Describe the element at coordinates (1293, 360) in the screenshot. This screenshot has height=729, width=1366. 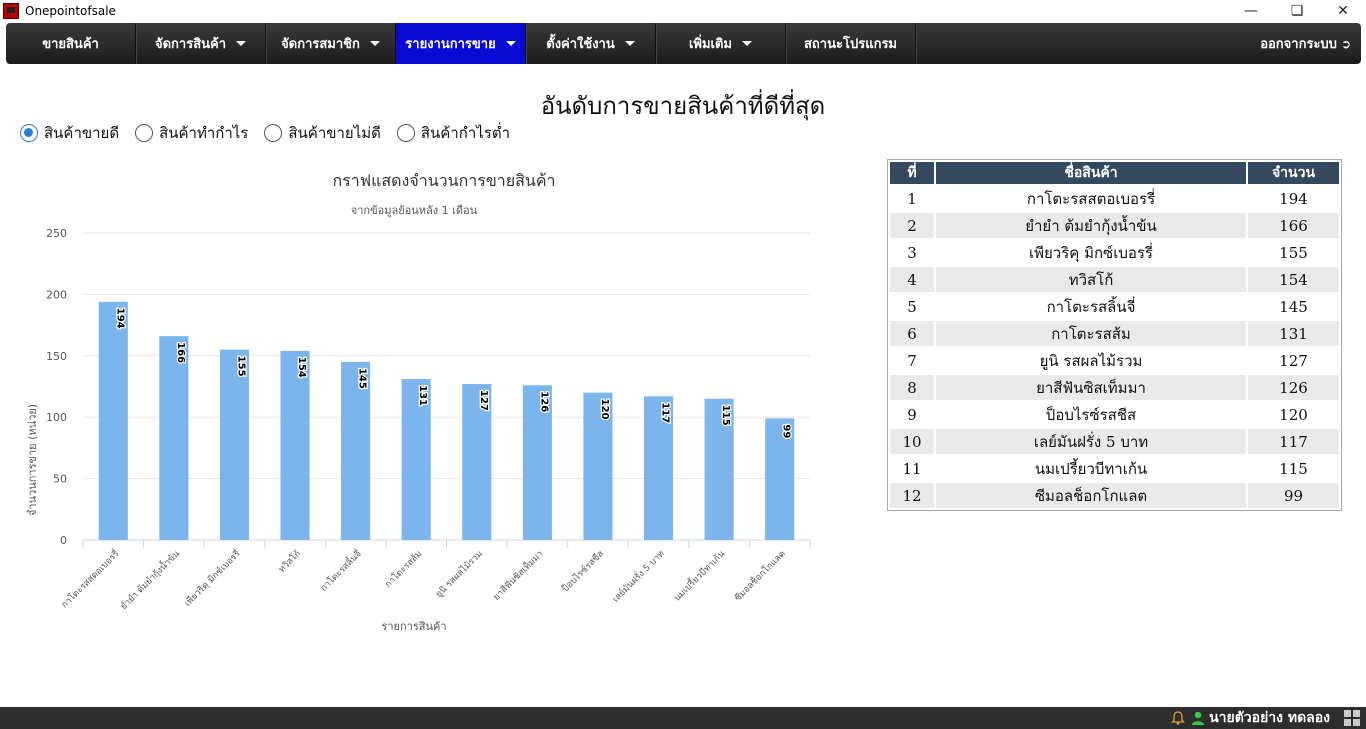
I see `quantity-cell: 127` at that location.